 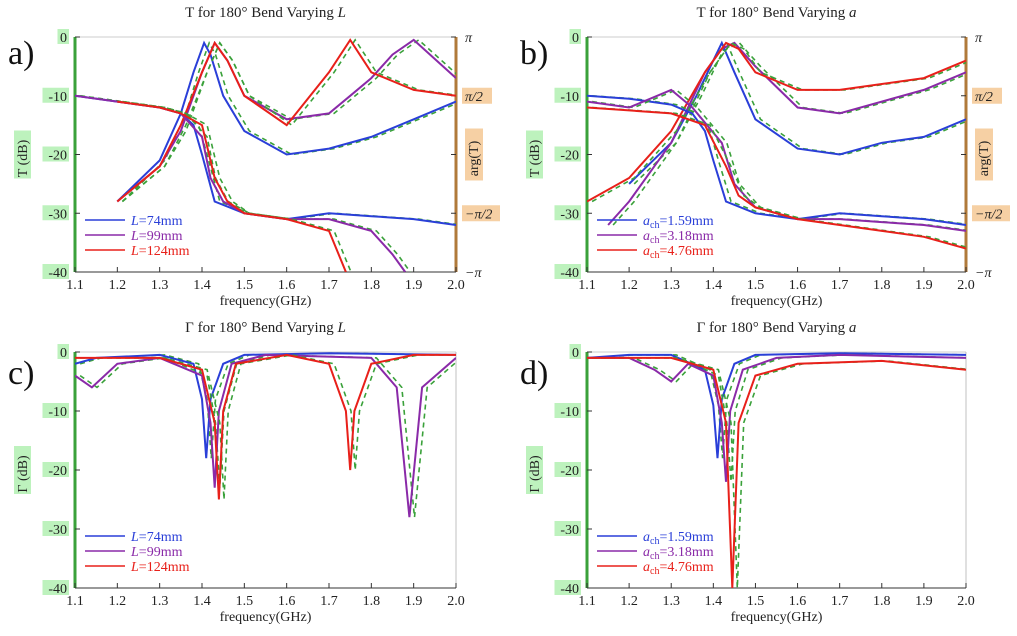 I want to click on y2-tick-label: −π/2, so click(x=478, y=214).